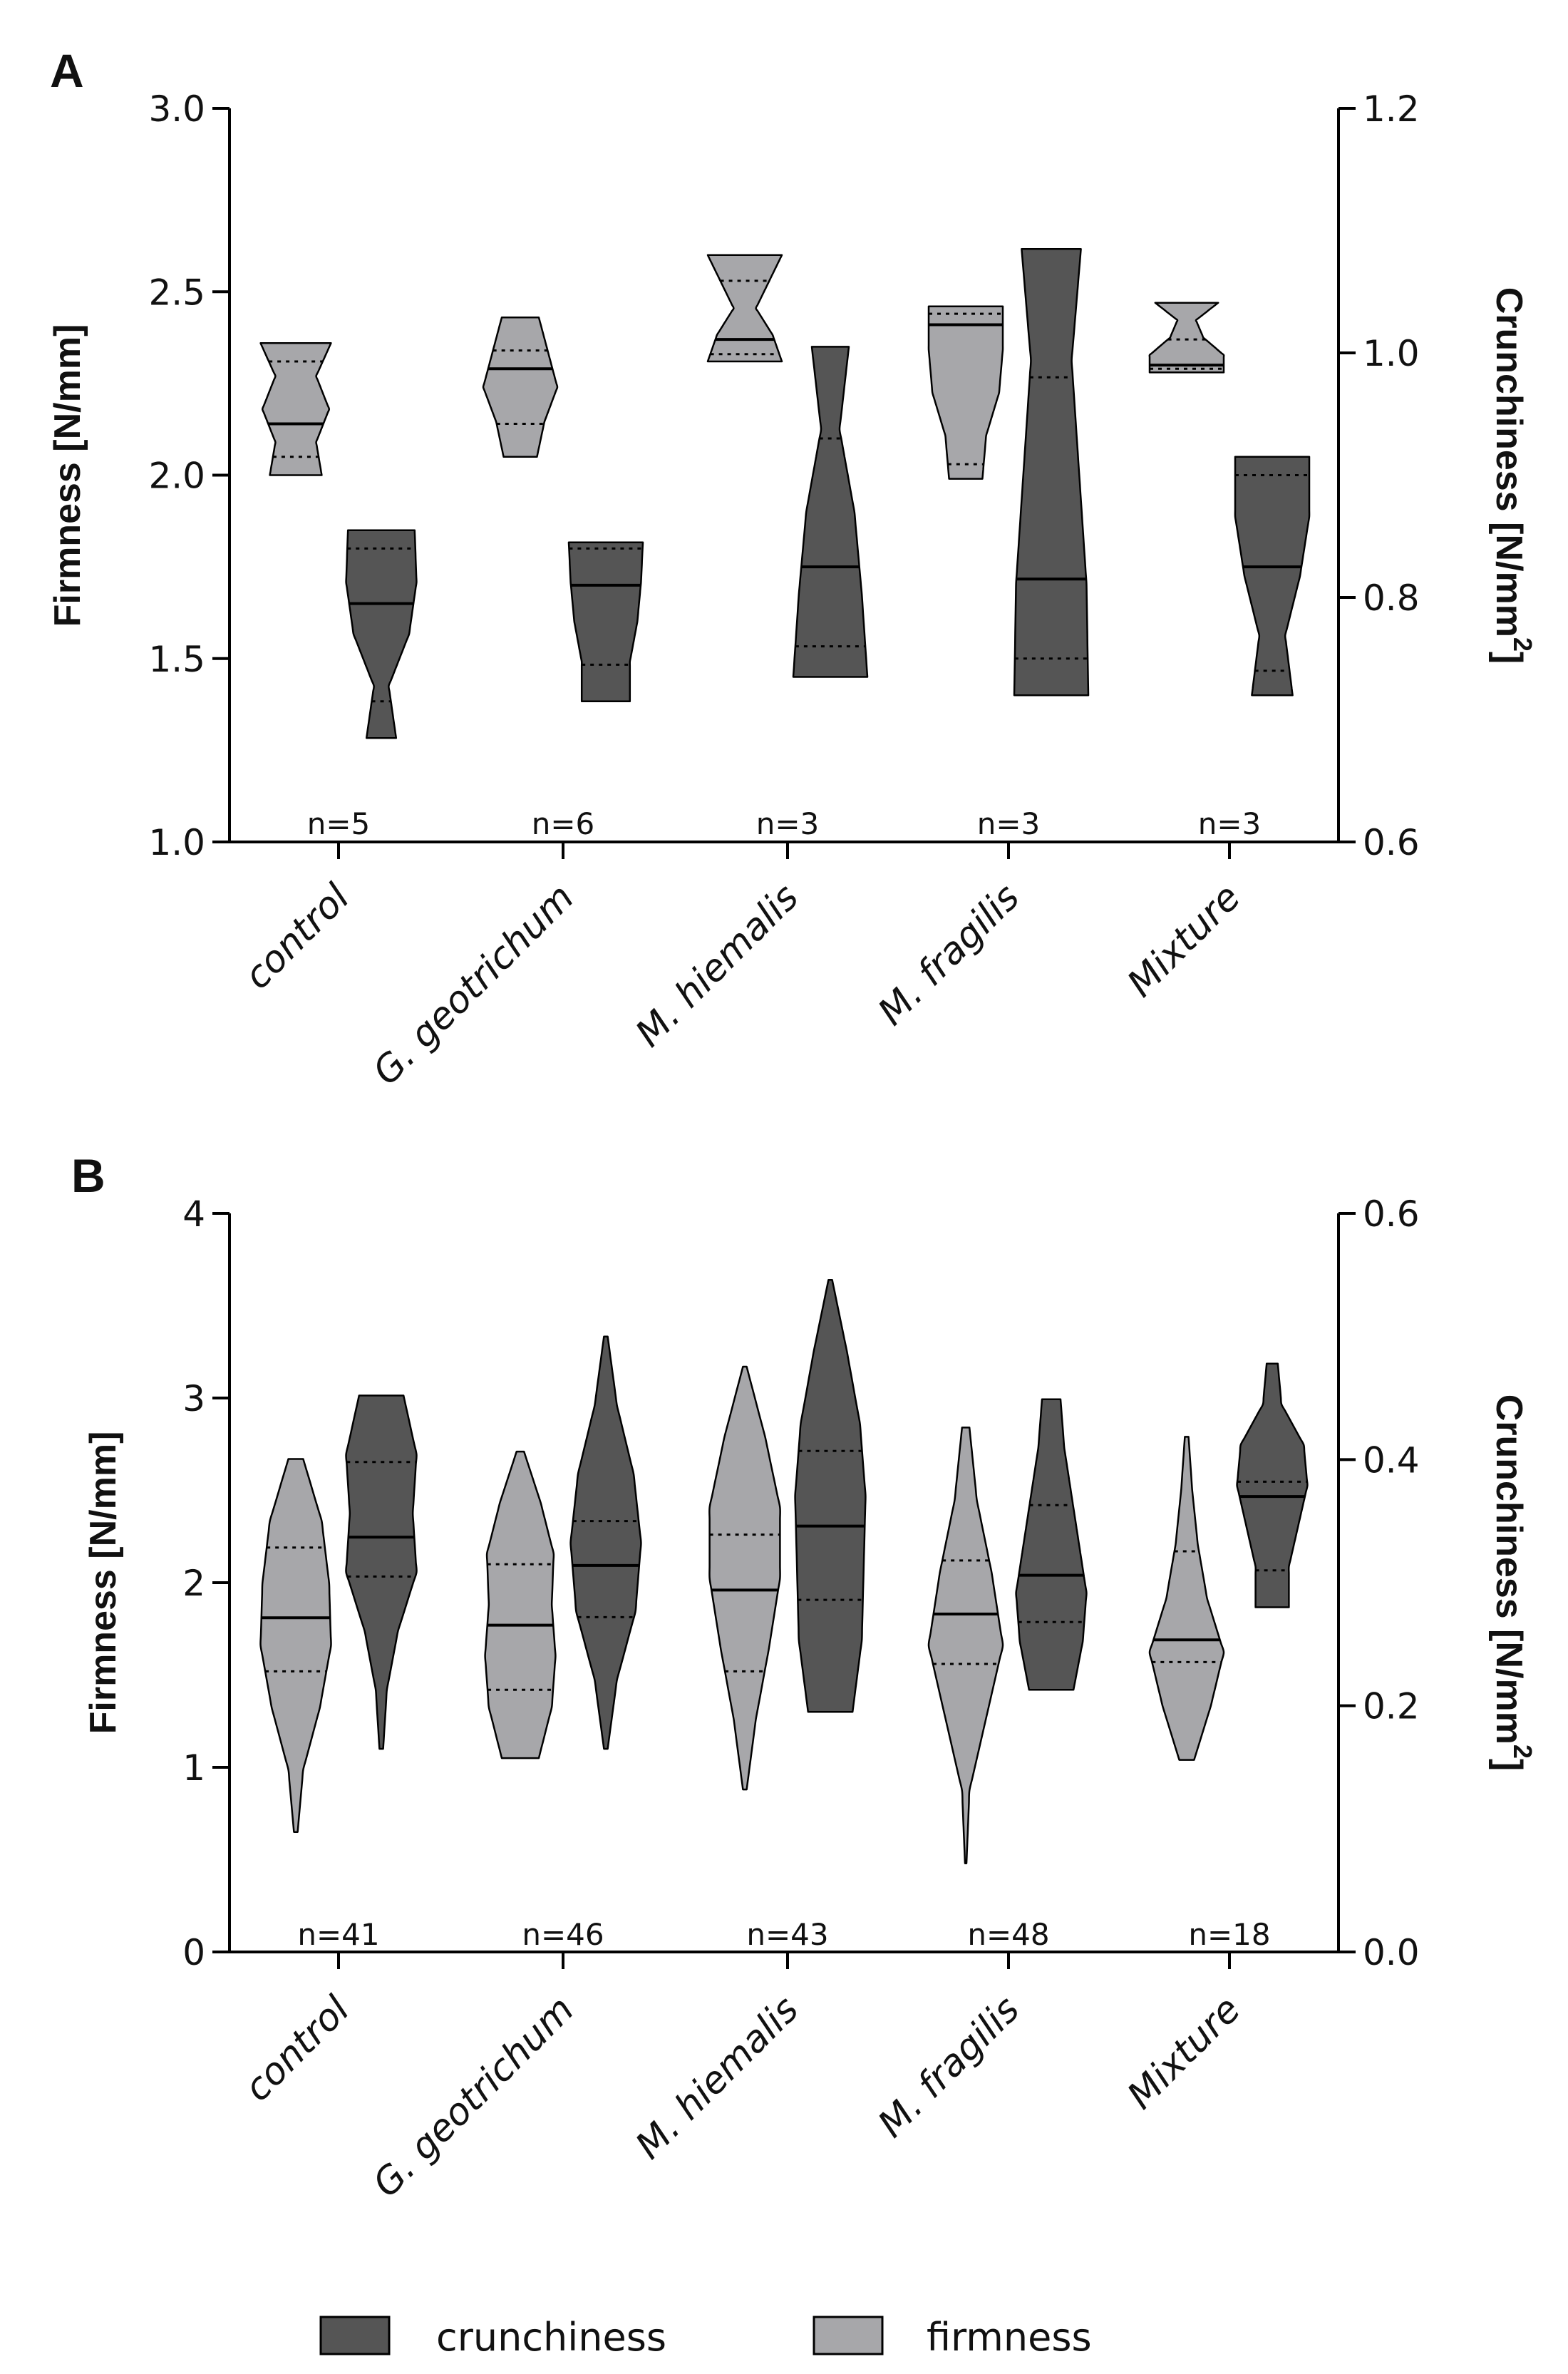 The width and height of the screenshot is (1568, 2374). Describe the element at coordinates (1392, 598) in the screenshot. I see `panel-a-right-tick-label: 0.8` at that location.